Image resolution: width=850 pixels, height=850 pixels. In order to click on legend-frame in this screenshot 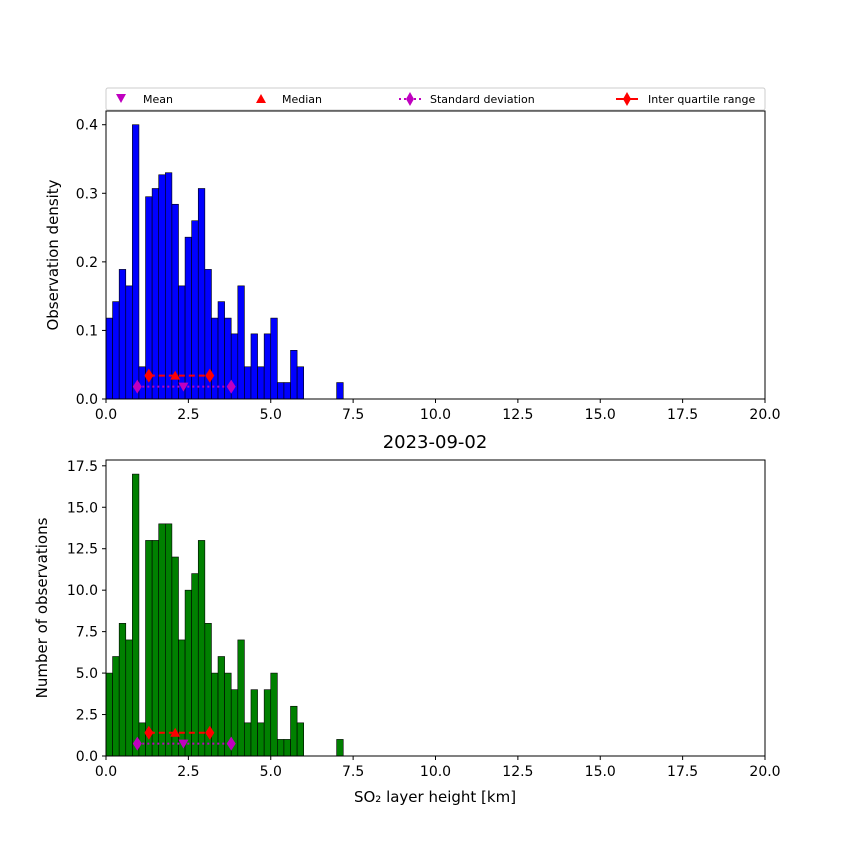, I will do `click(435, 99)`.